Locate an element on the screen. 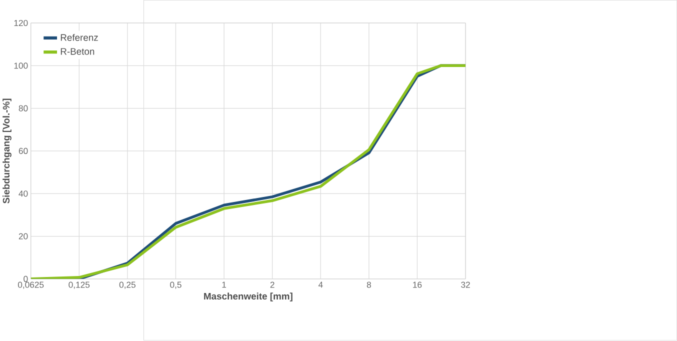 The width and height of the screenshot is (677, 341). legend-label: Referenz is located at coordinates (79, 38).